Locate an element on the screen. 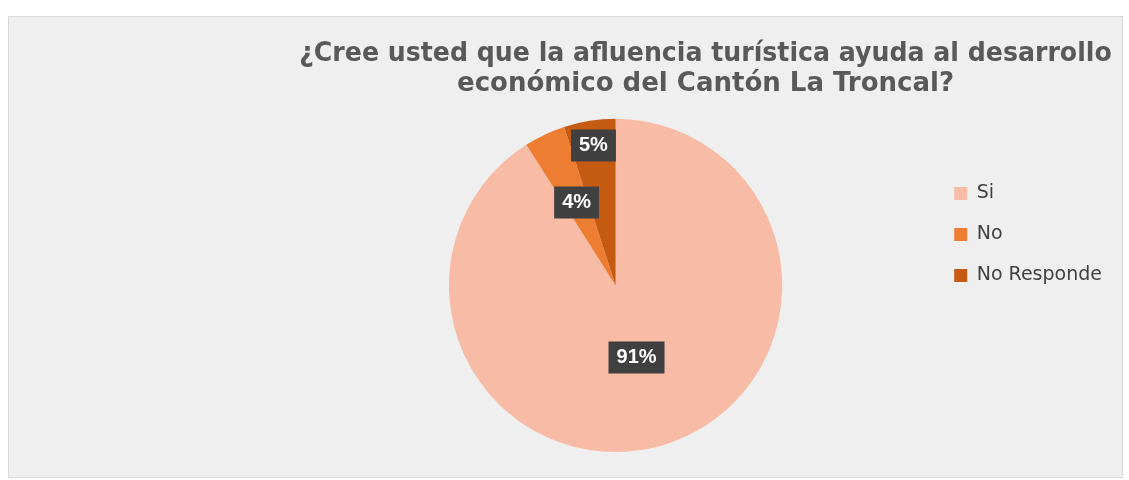  data-label: 5% is located at coordinates (594, 144).